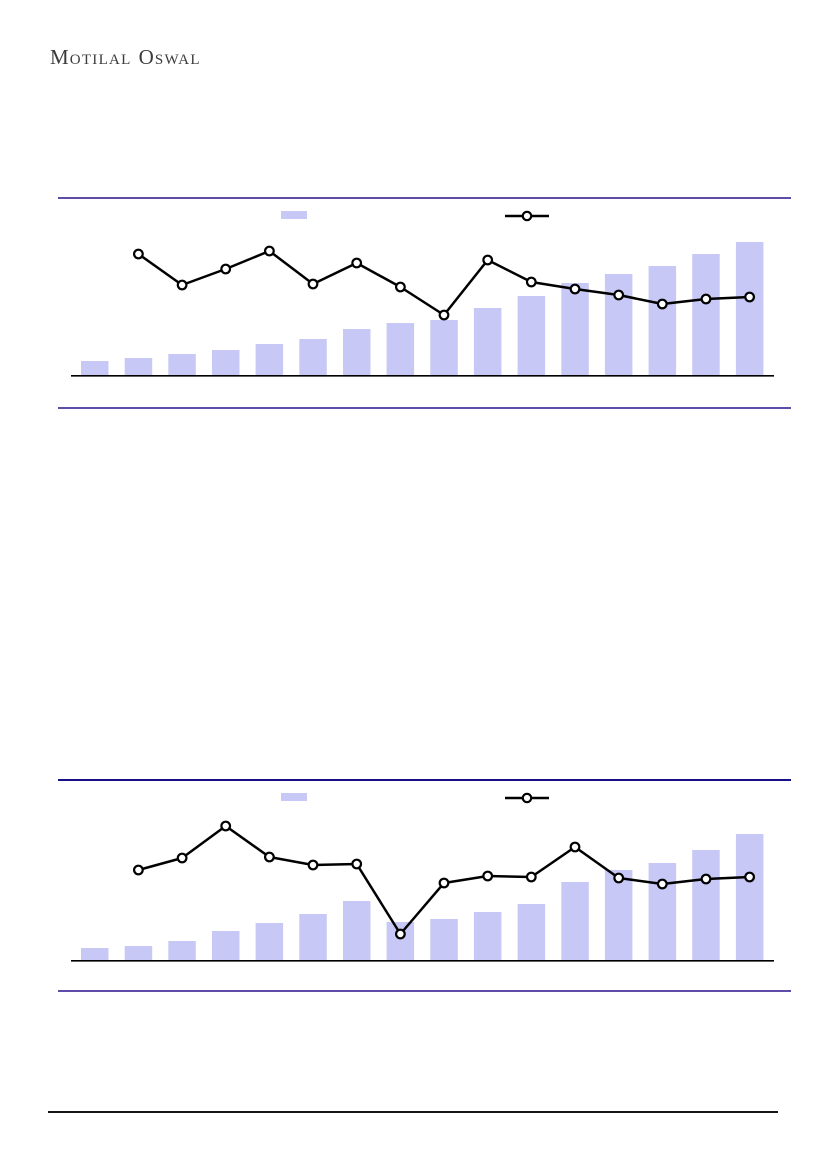 This screenshot has height=1169, width=827. What do you see at coordinates (422, 891) in the screenshot?
I see `bottom-chart-plot` at bounding box center [422, 891].